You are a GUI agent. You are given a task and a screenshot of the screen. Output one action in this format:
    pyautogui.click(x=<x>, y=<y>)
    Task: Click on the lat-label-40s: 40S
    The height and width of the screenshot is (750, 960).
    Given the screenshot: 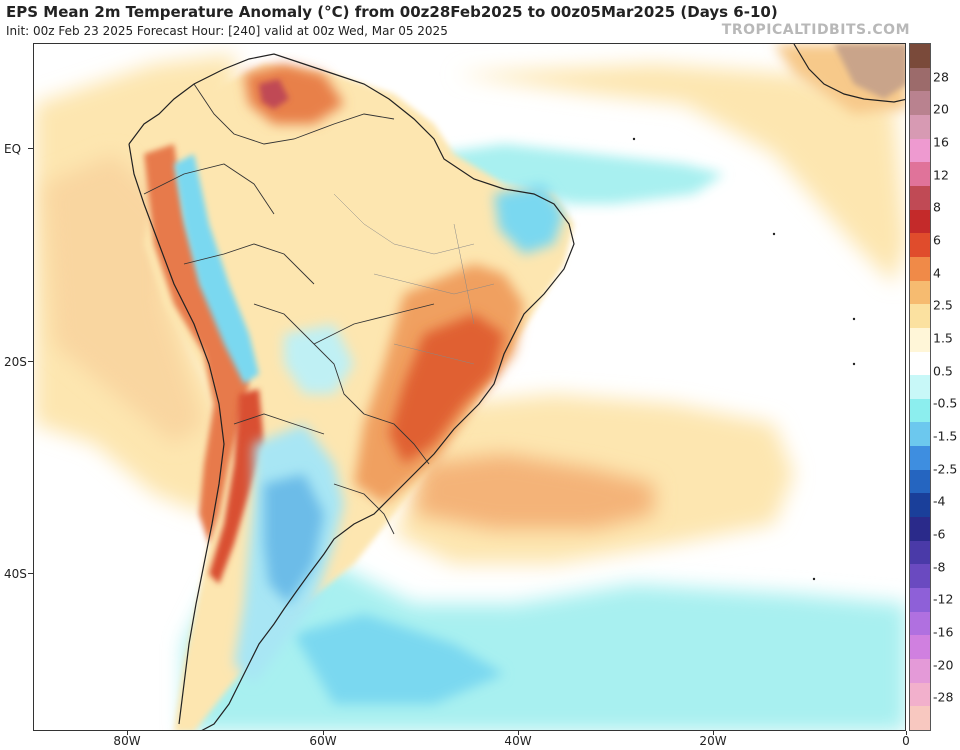 What is the action you would take?
    pyautogui.click(x=15, y=574)
    